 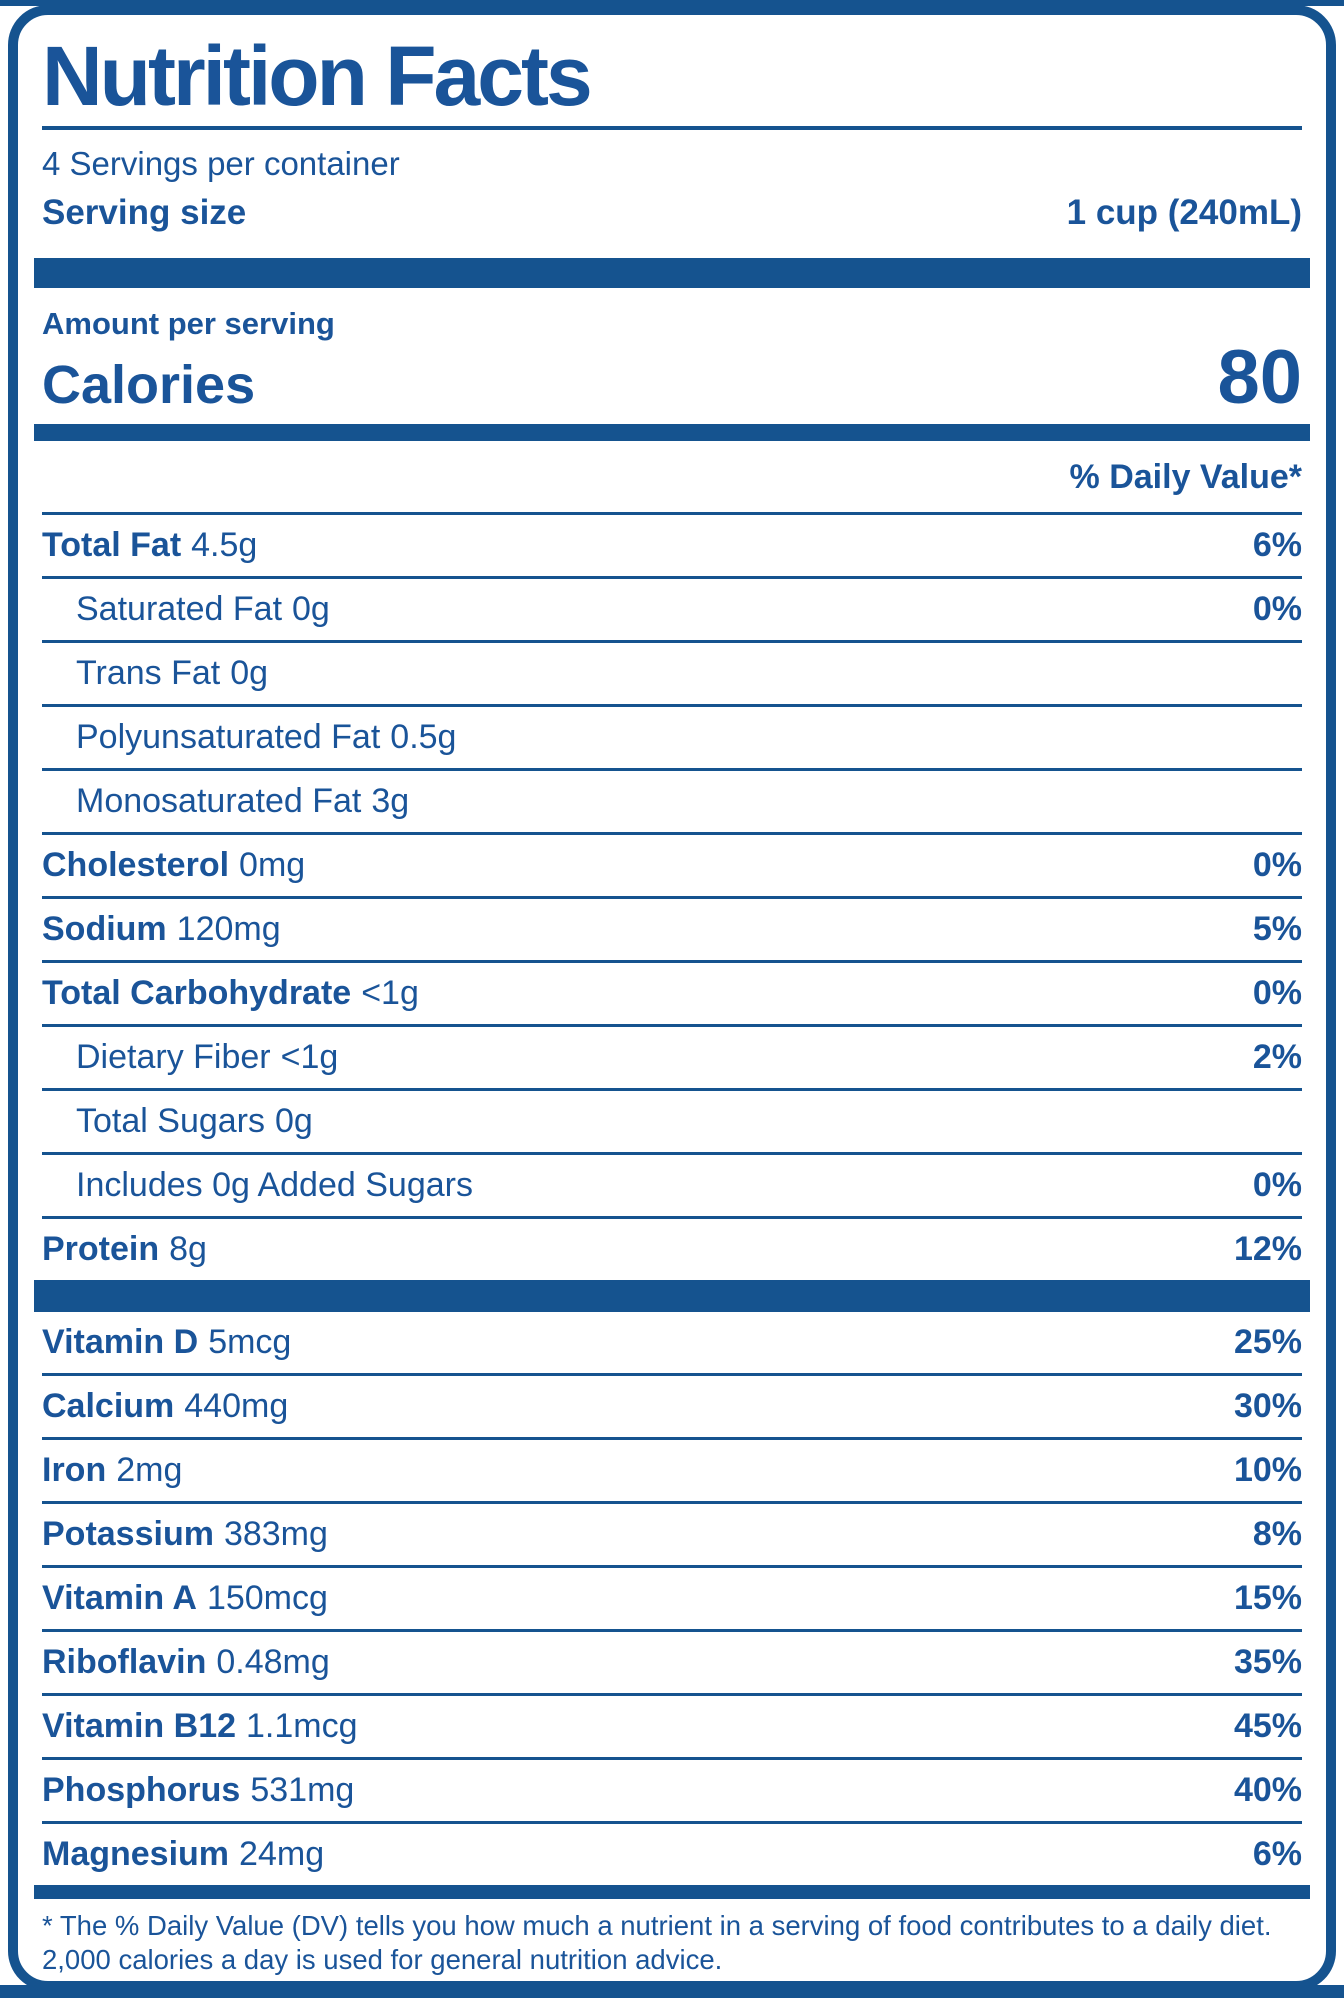 I want to click on nutrient-name: Protein, so click(x=101, y=1248).